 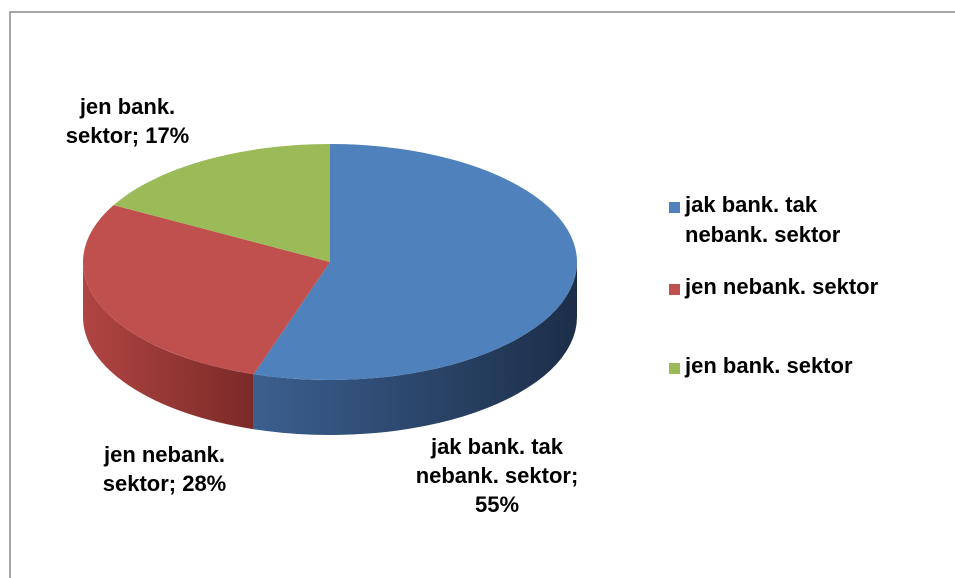 What do you see at coordinates (769, 365) in the screenshot?
I see `legend-label: jen bank. sektor` at bounding box center [769, 365].